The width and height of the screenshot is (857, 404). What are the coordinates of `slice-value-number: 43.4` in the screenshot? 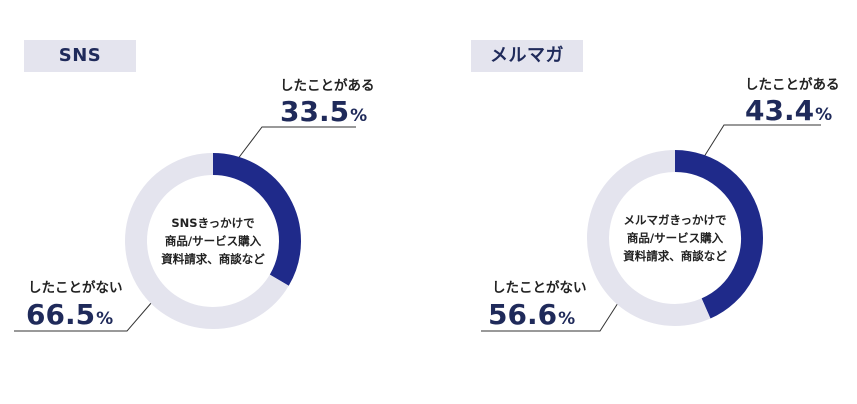 It's located at (780, 110).